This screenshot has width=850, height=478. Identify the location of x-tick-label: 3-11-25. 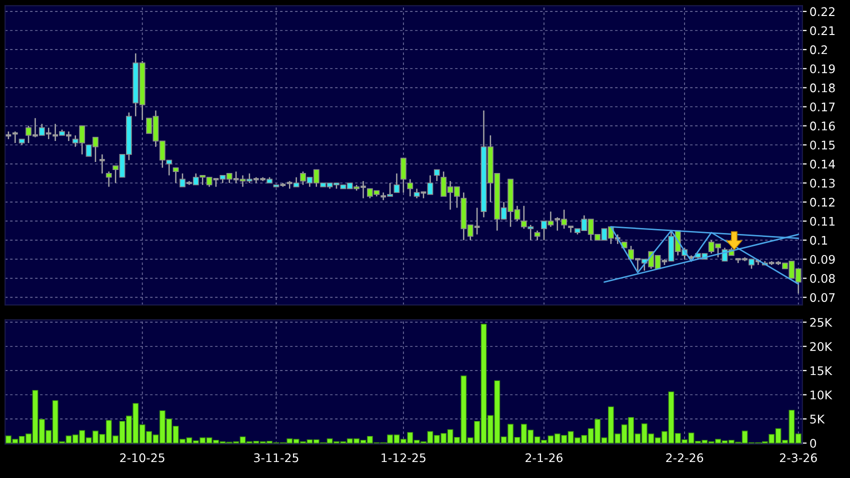
(276, 457).